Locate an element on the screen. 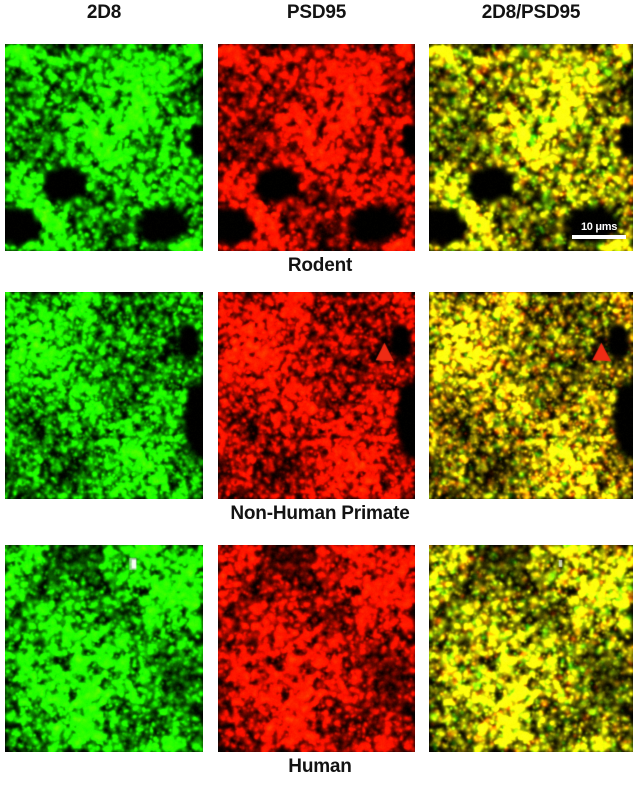  micrograph-nhp-2d8 is located at coordinates (104, 395).